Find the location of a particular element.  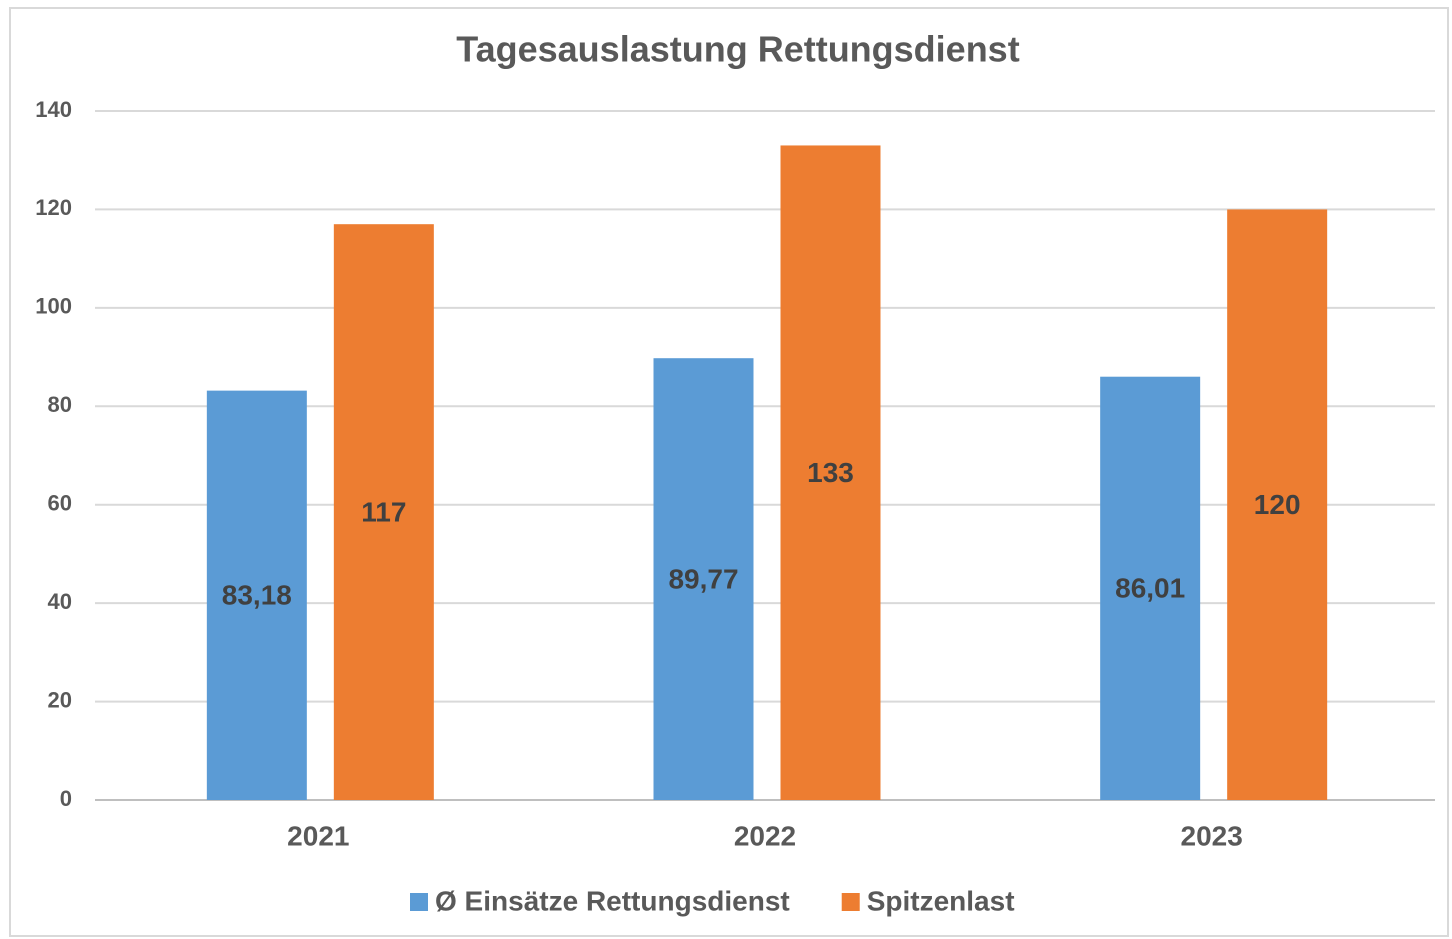

chart-title: Tagesauslastung Rettungsdienst is located at coordinates (737, 49).